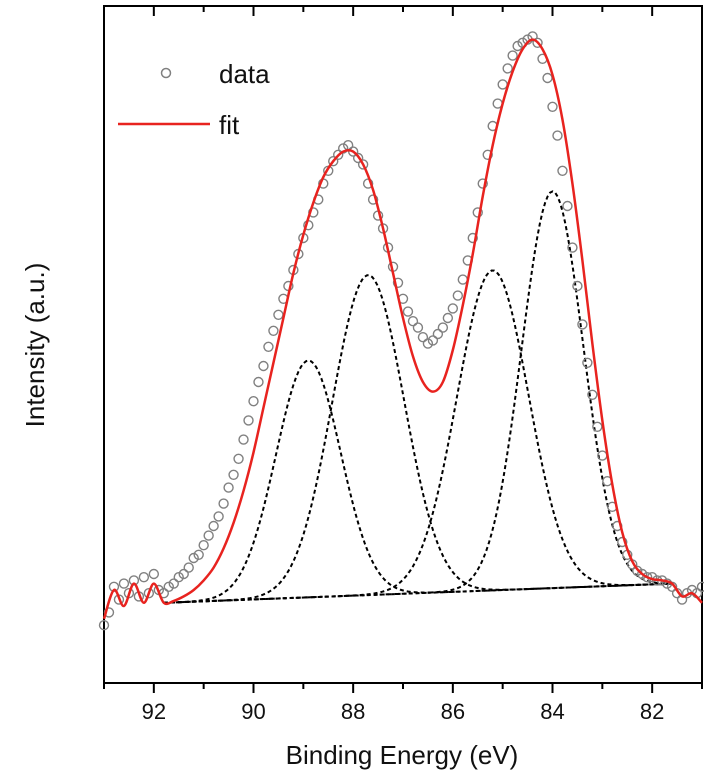 The height and width of the screenshot is (784, 704). Describe the element at coordinates (194, 99) in the screenshot. I see `legend: data fit` at that location.